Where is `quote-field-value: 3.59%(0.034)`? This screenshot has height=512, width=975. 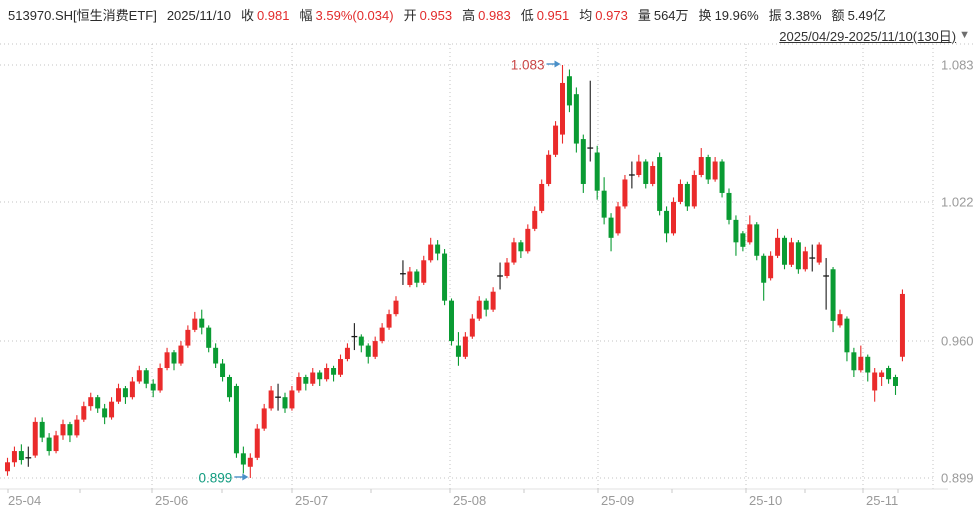 quote-field-value: 3.59%(0.034) is located at coordinates (354, 15).